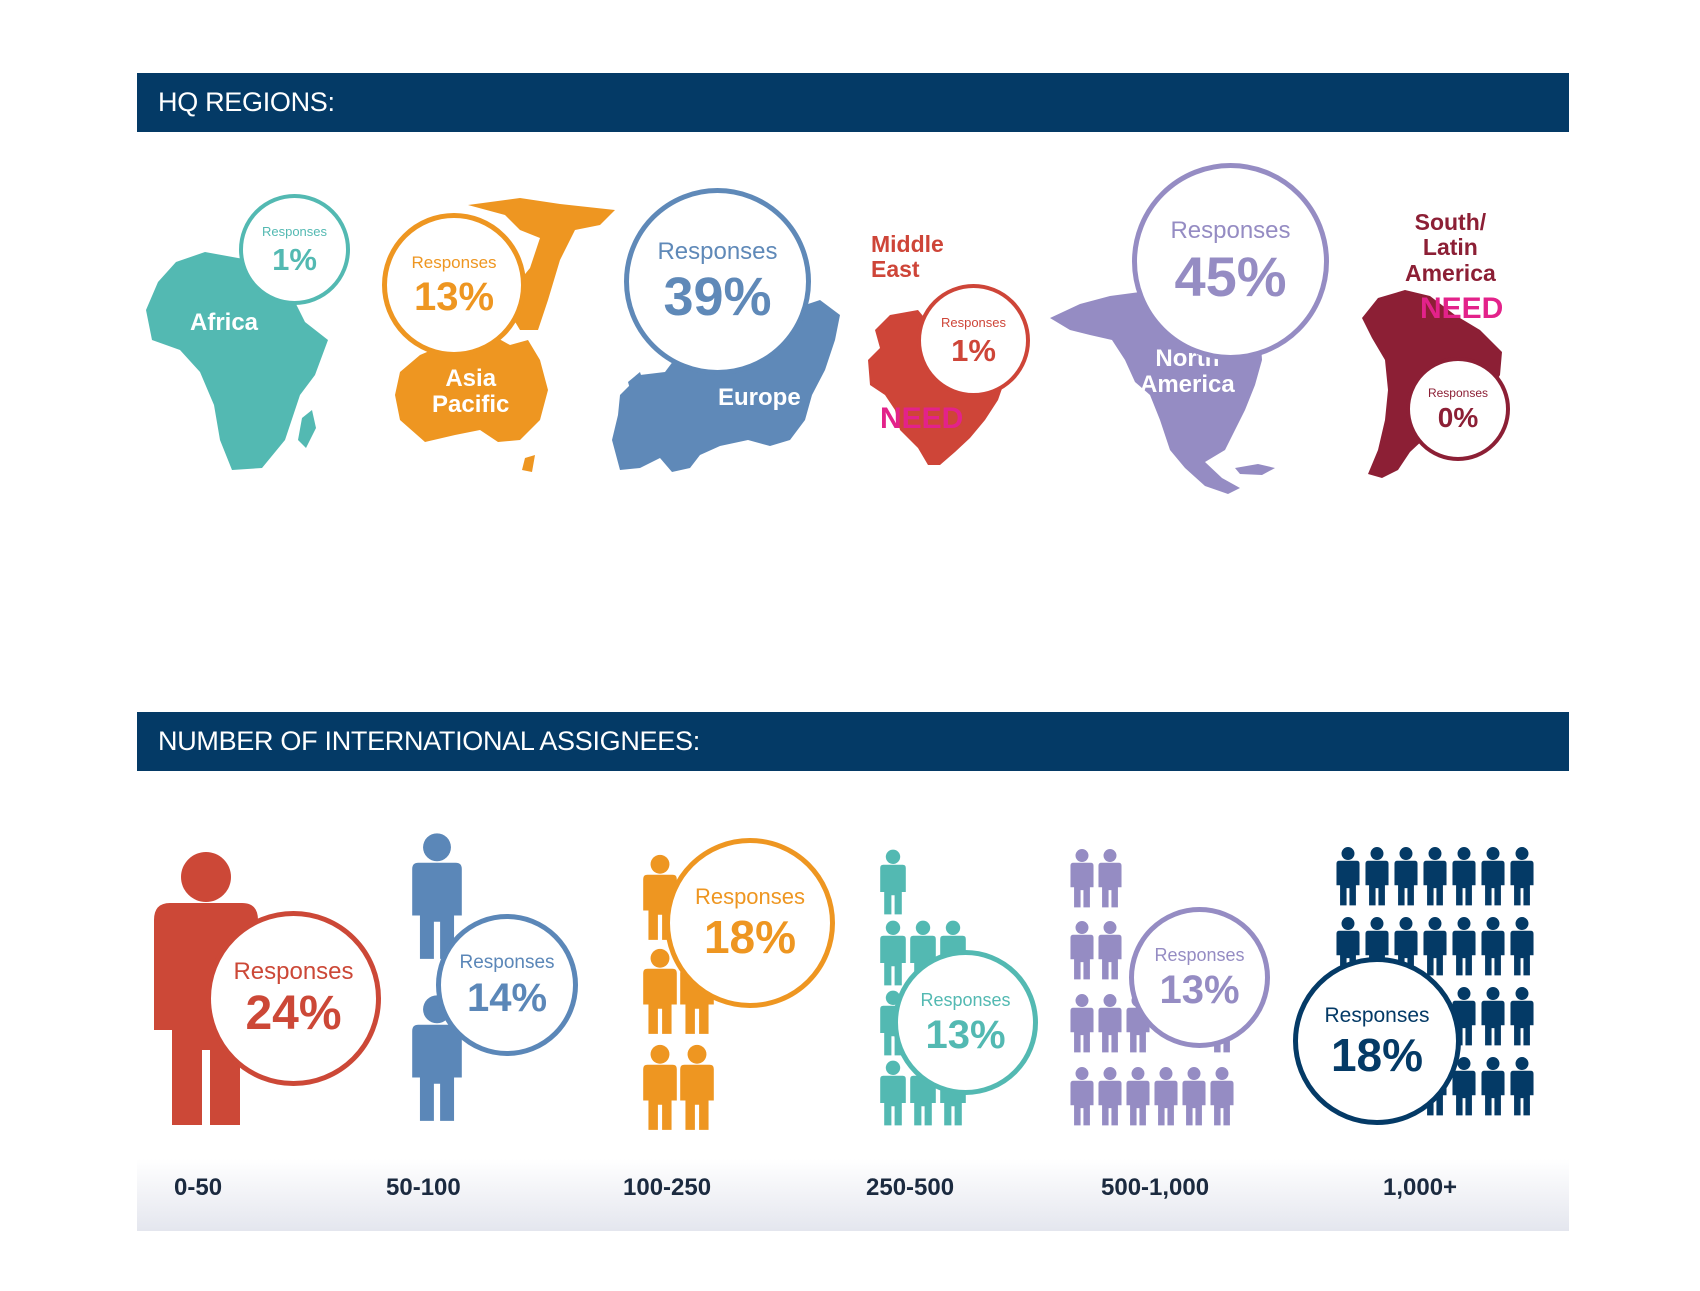  I want to click on region-name-pacific-line: Pacific, so click(471, 405).